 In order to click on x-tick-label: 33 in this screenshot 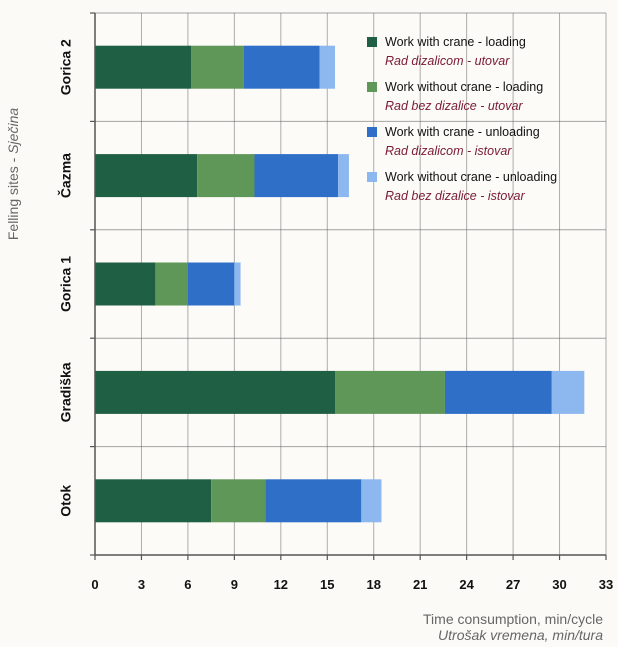, I will do `click(606, 584)`.